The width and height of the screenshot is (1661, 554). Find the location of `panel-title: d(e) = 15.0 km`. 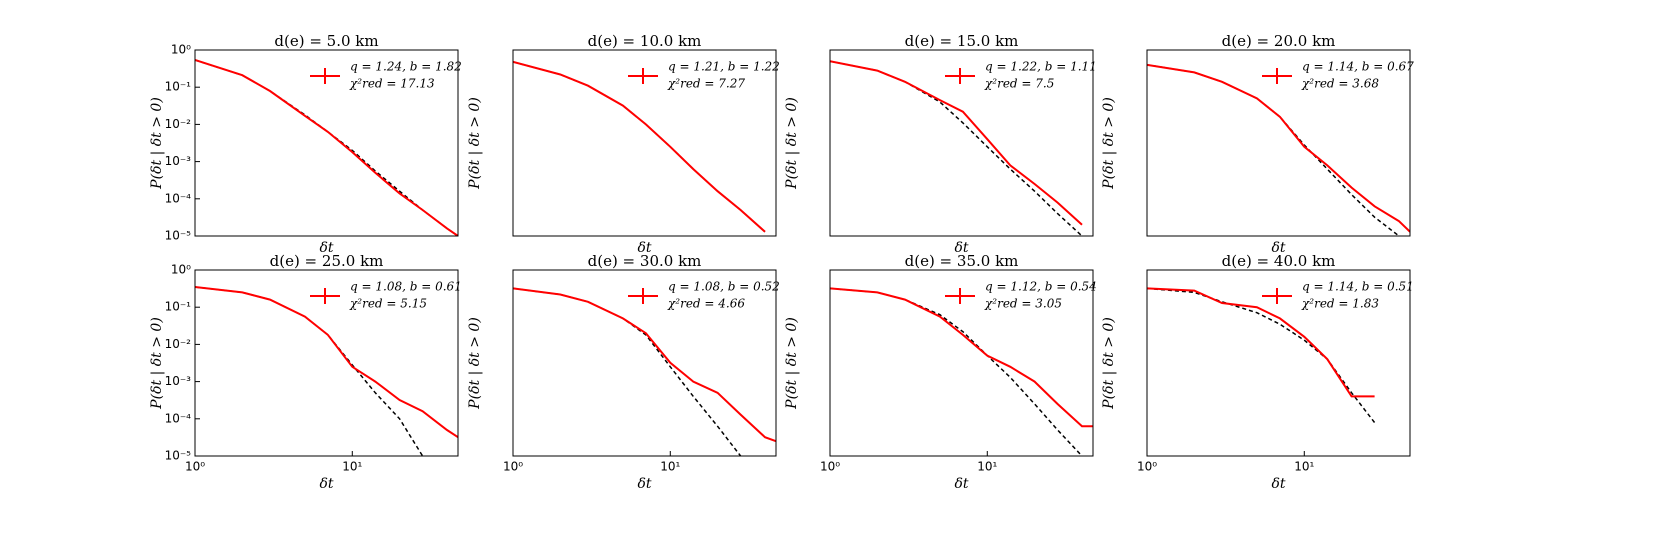

panel-title: d(e) = 15.0 km is located at coordinates (962, 41).